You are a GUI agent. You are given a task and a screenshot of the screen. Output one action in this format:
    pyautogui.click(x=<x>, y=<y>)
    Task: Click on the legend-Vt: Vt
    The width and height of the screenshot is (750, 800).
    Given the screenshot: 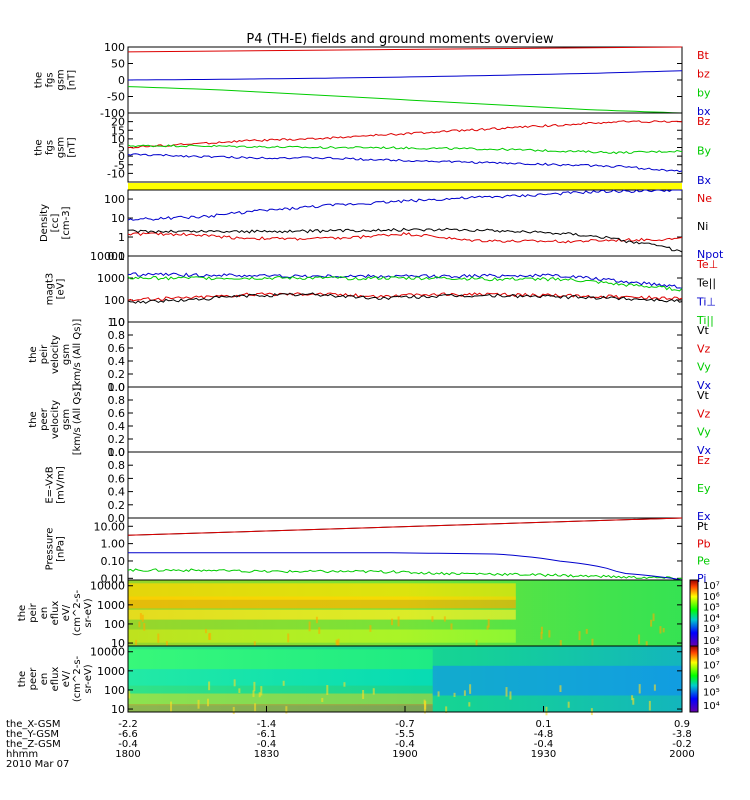 What is the action you would take?
    pyautogui.click(x=703, y=330)
    